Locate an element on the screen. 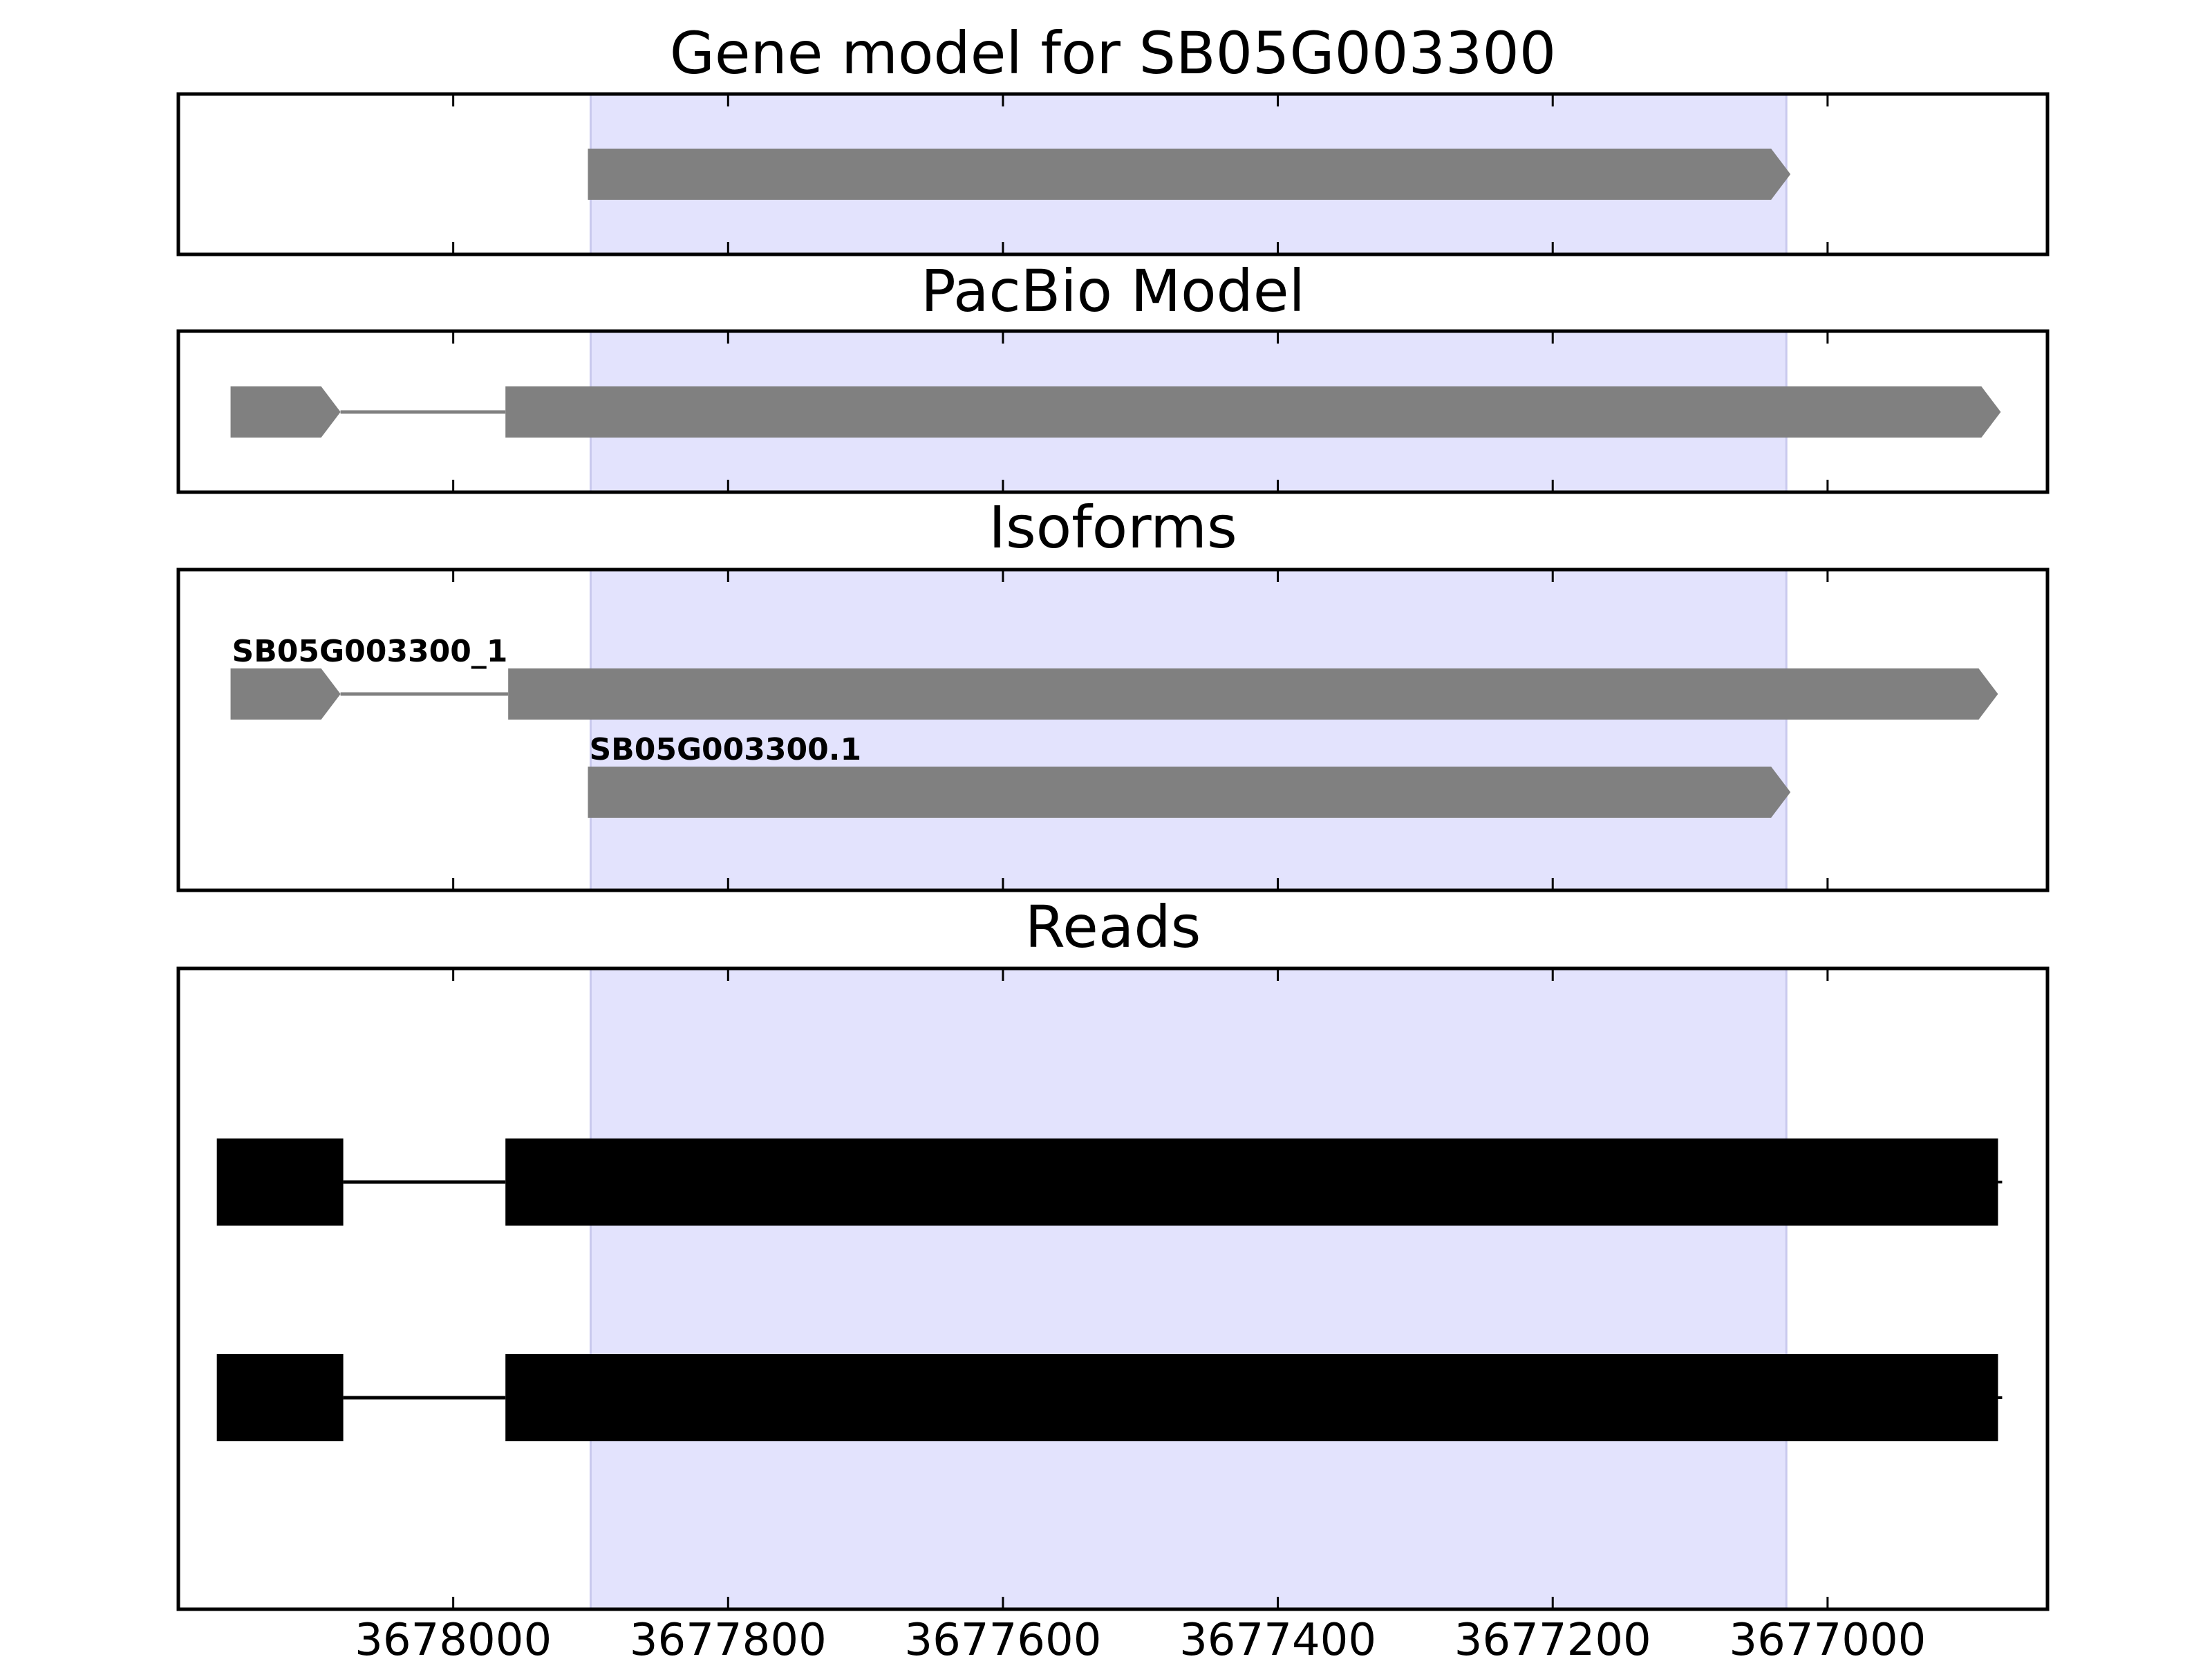 The image size is (2212, 1659). feature-1: SB05G003300.1 is located at coordinates (1189, 775).